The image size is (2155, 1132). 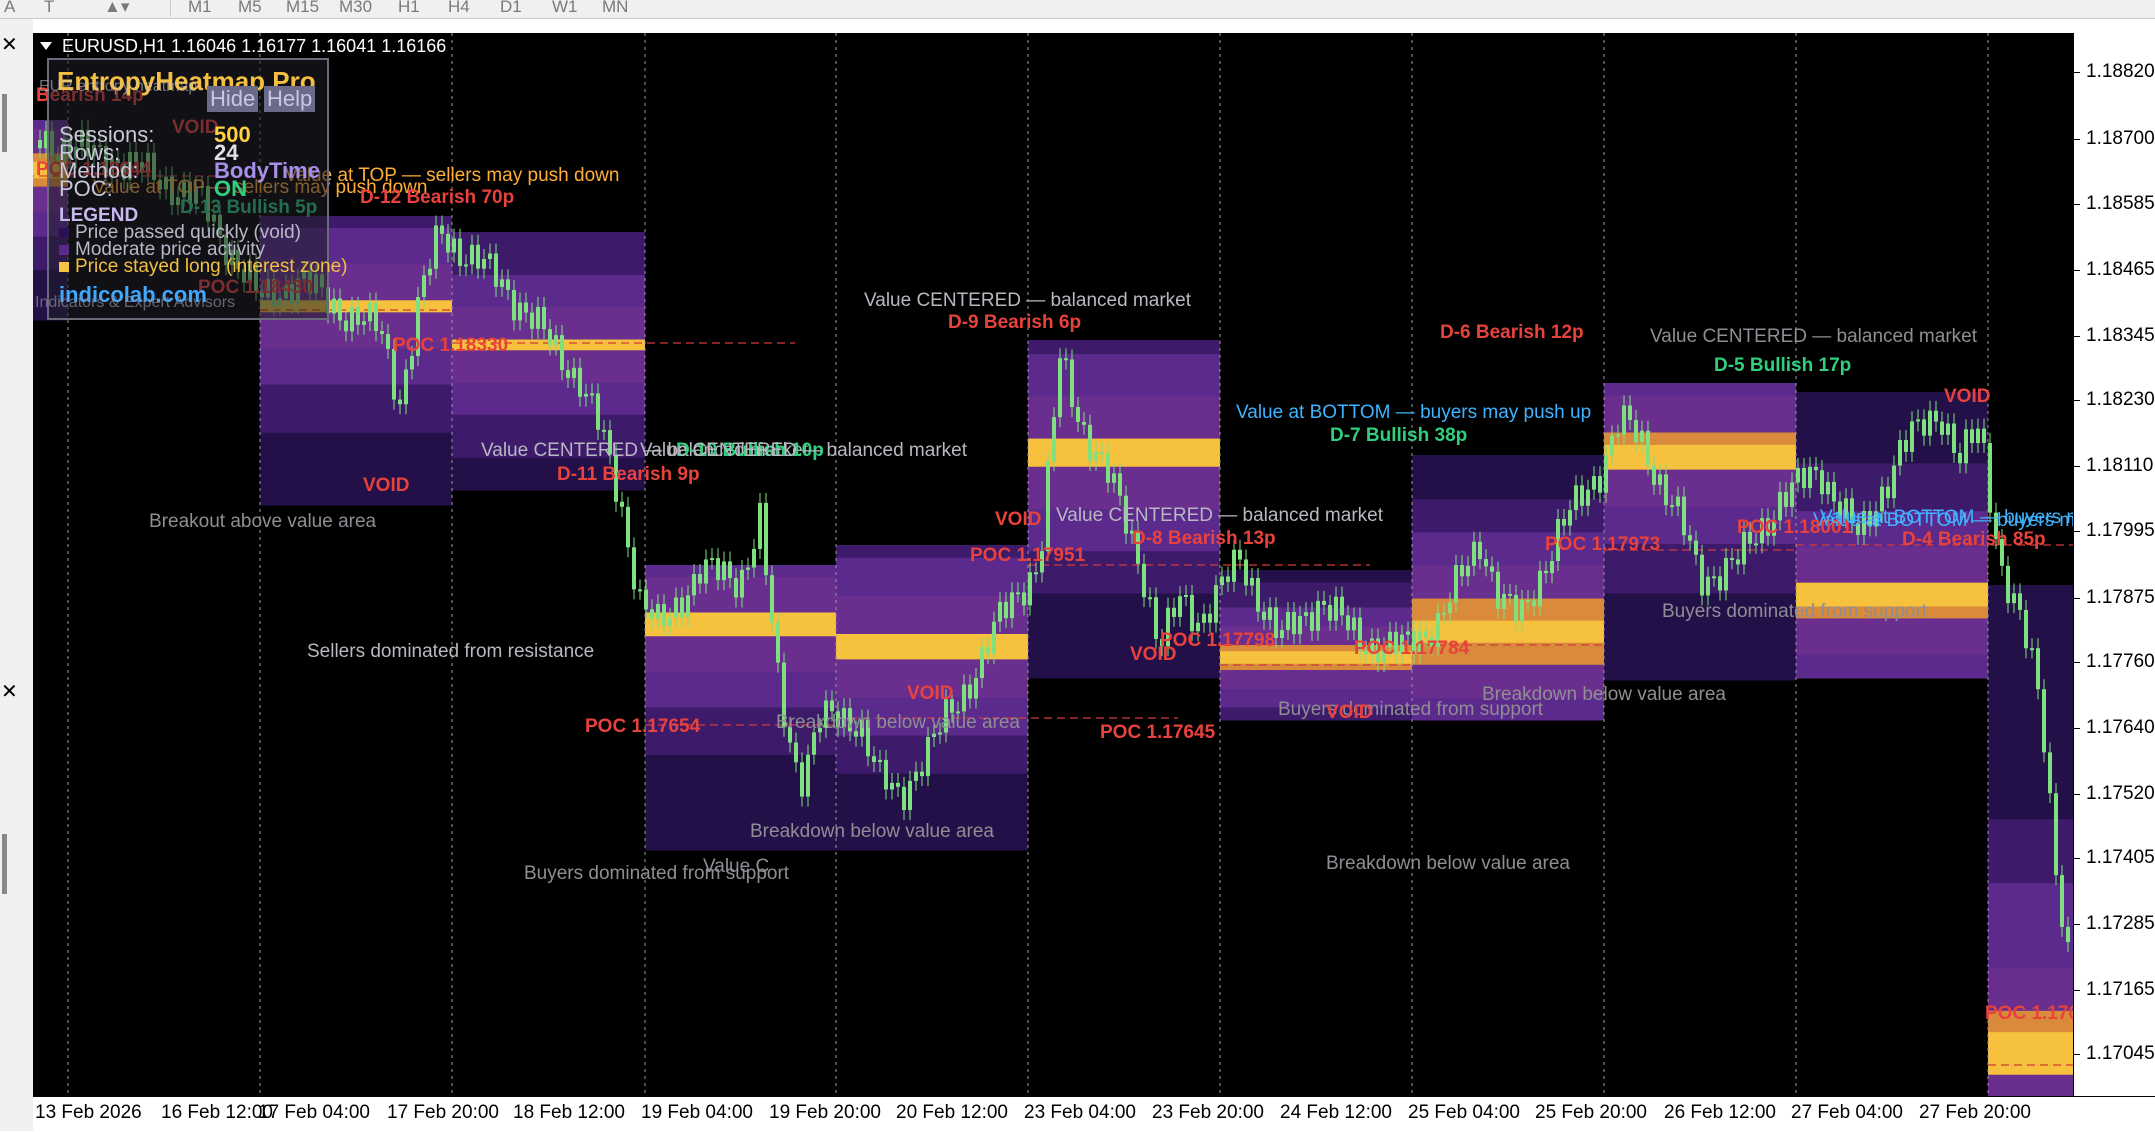 I want to click on chart-annotation: D-6 Bearish 12p, so click(x=1512, y=332).